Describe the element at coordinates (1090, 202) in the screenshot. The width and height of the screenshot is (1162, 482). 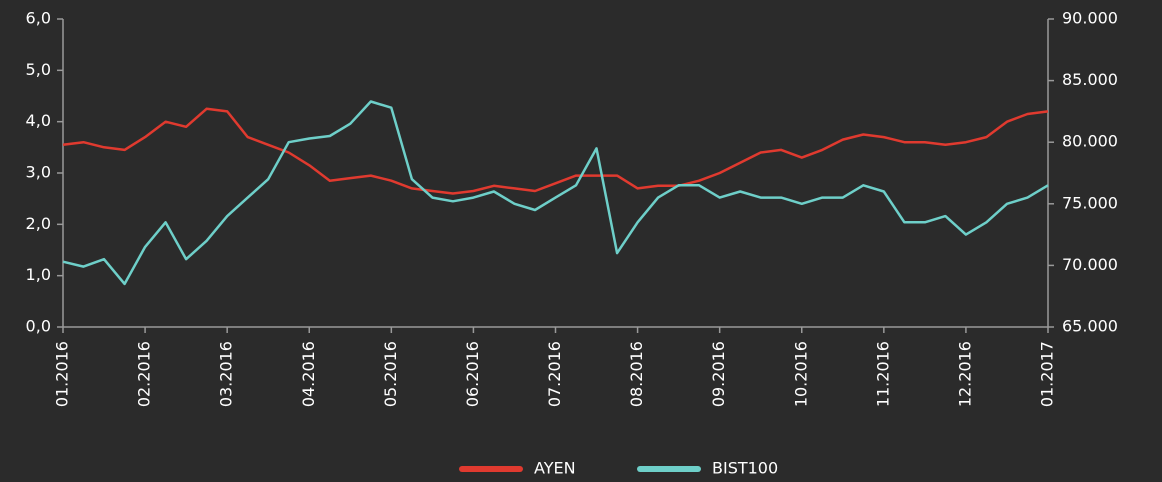
I see `y2-tick-label: 75.000` at that location.